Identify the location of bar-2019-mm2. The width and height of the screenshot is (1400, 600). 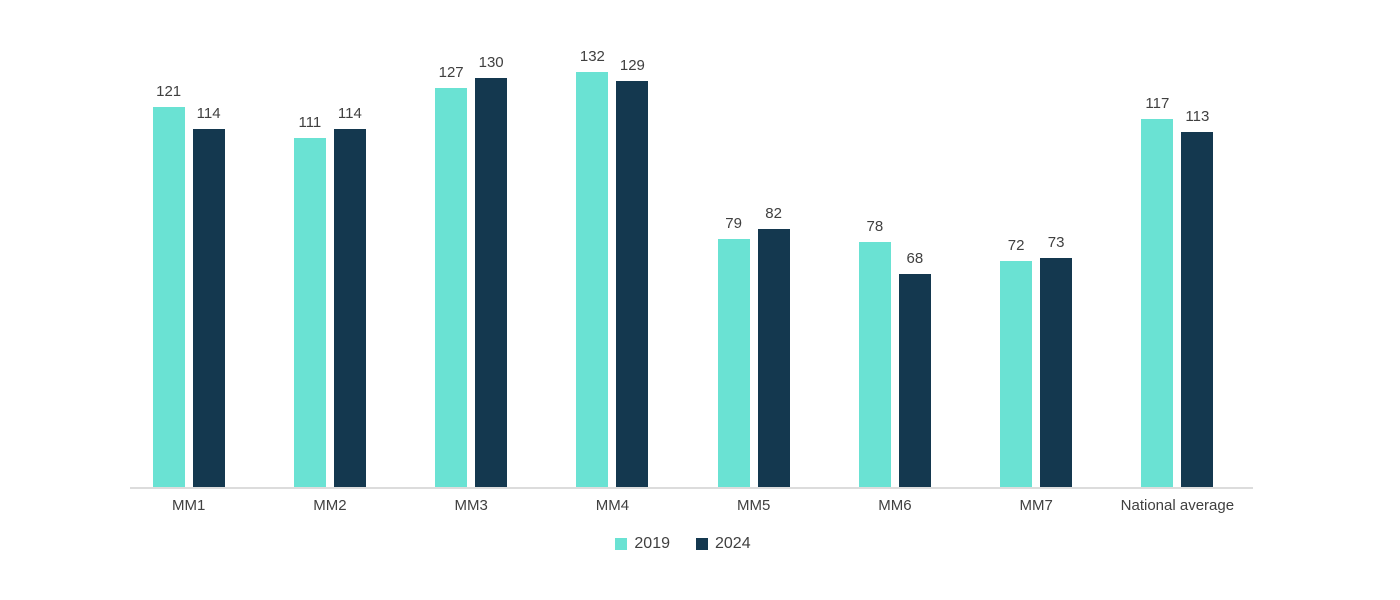
(309, 313).